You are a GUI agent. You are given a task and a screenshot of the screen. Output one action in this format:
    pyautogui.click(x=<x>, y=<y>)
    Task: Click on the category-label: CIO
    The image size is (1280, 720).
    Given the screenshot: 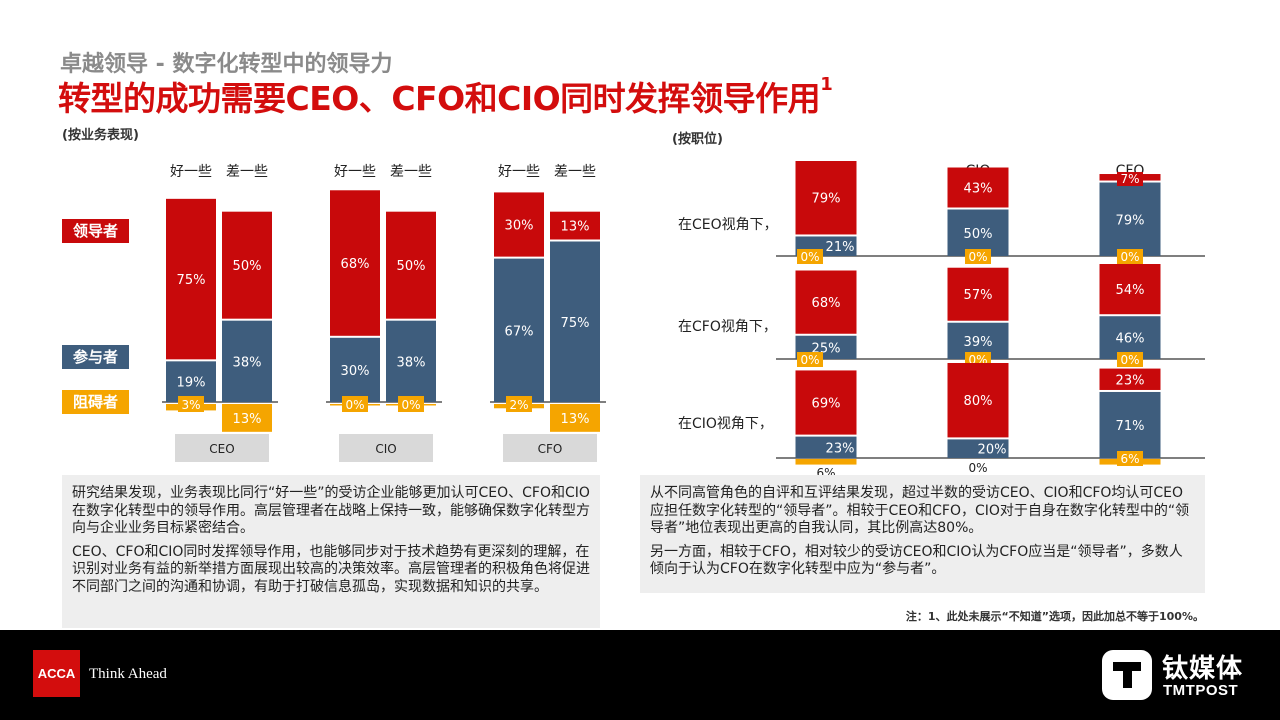 What is the action you would take?
    pyautogui.click(x=385, y=449)
    